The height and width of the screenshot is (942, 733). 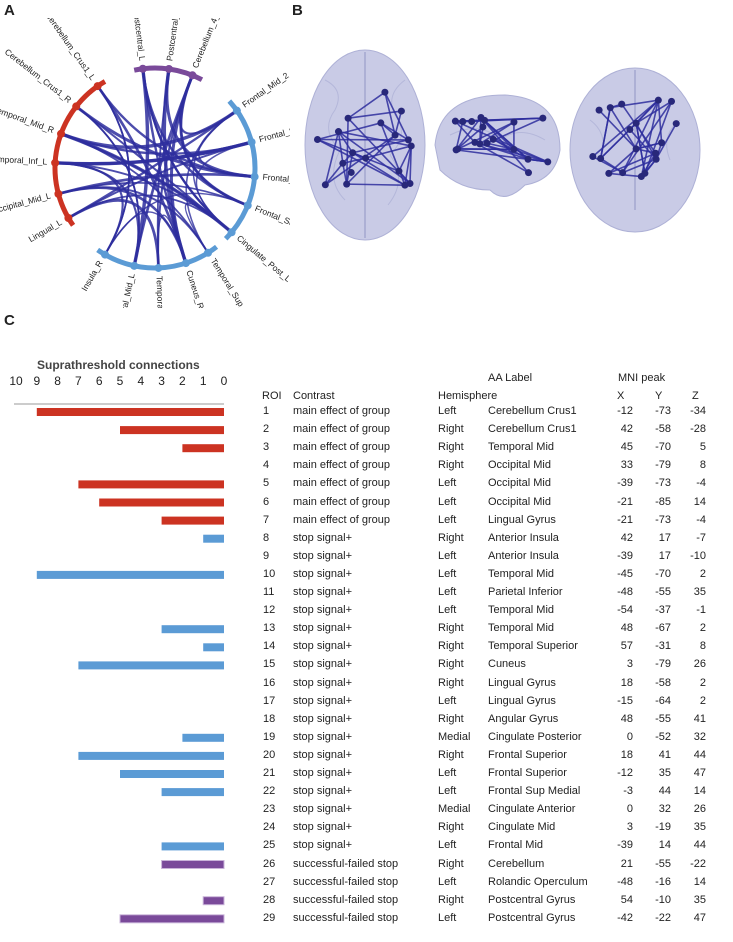 What do you see at coordinates (533, 646) in the screenshot?
I see `aa-label-cell: Temporal Superior` at bounding box center [533, 646].